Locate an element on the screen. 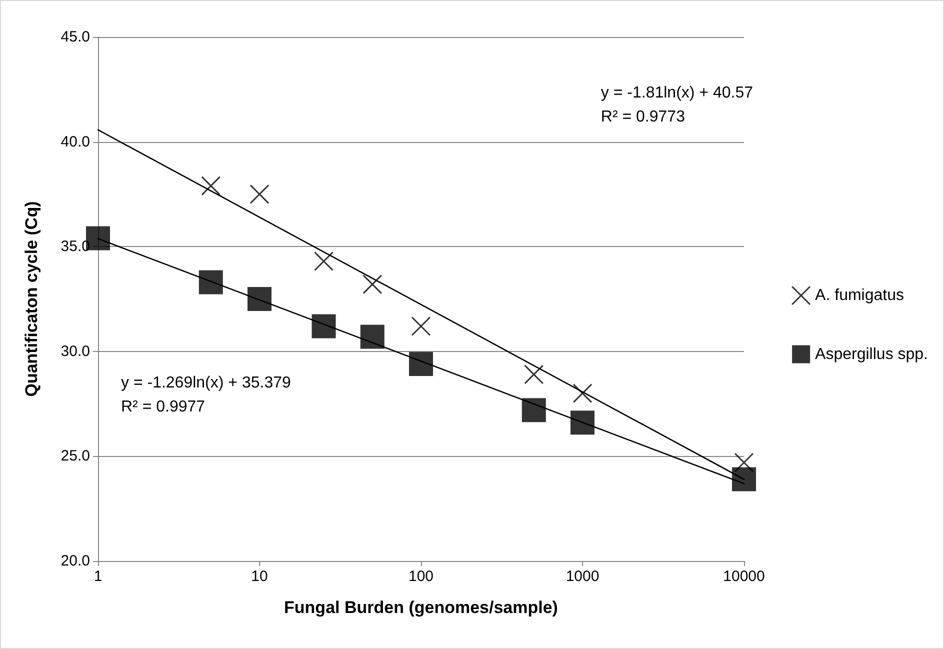 The height and width of the screenshot is (649, 944). x-axis-title: Fungal Burden (genomes/sample) is located at coordinates (421, 607).